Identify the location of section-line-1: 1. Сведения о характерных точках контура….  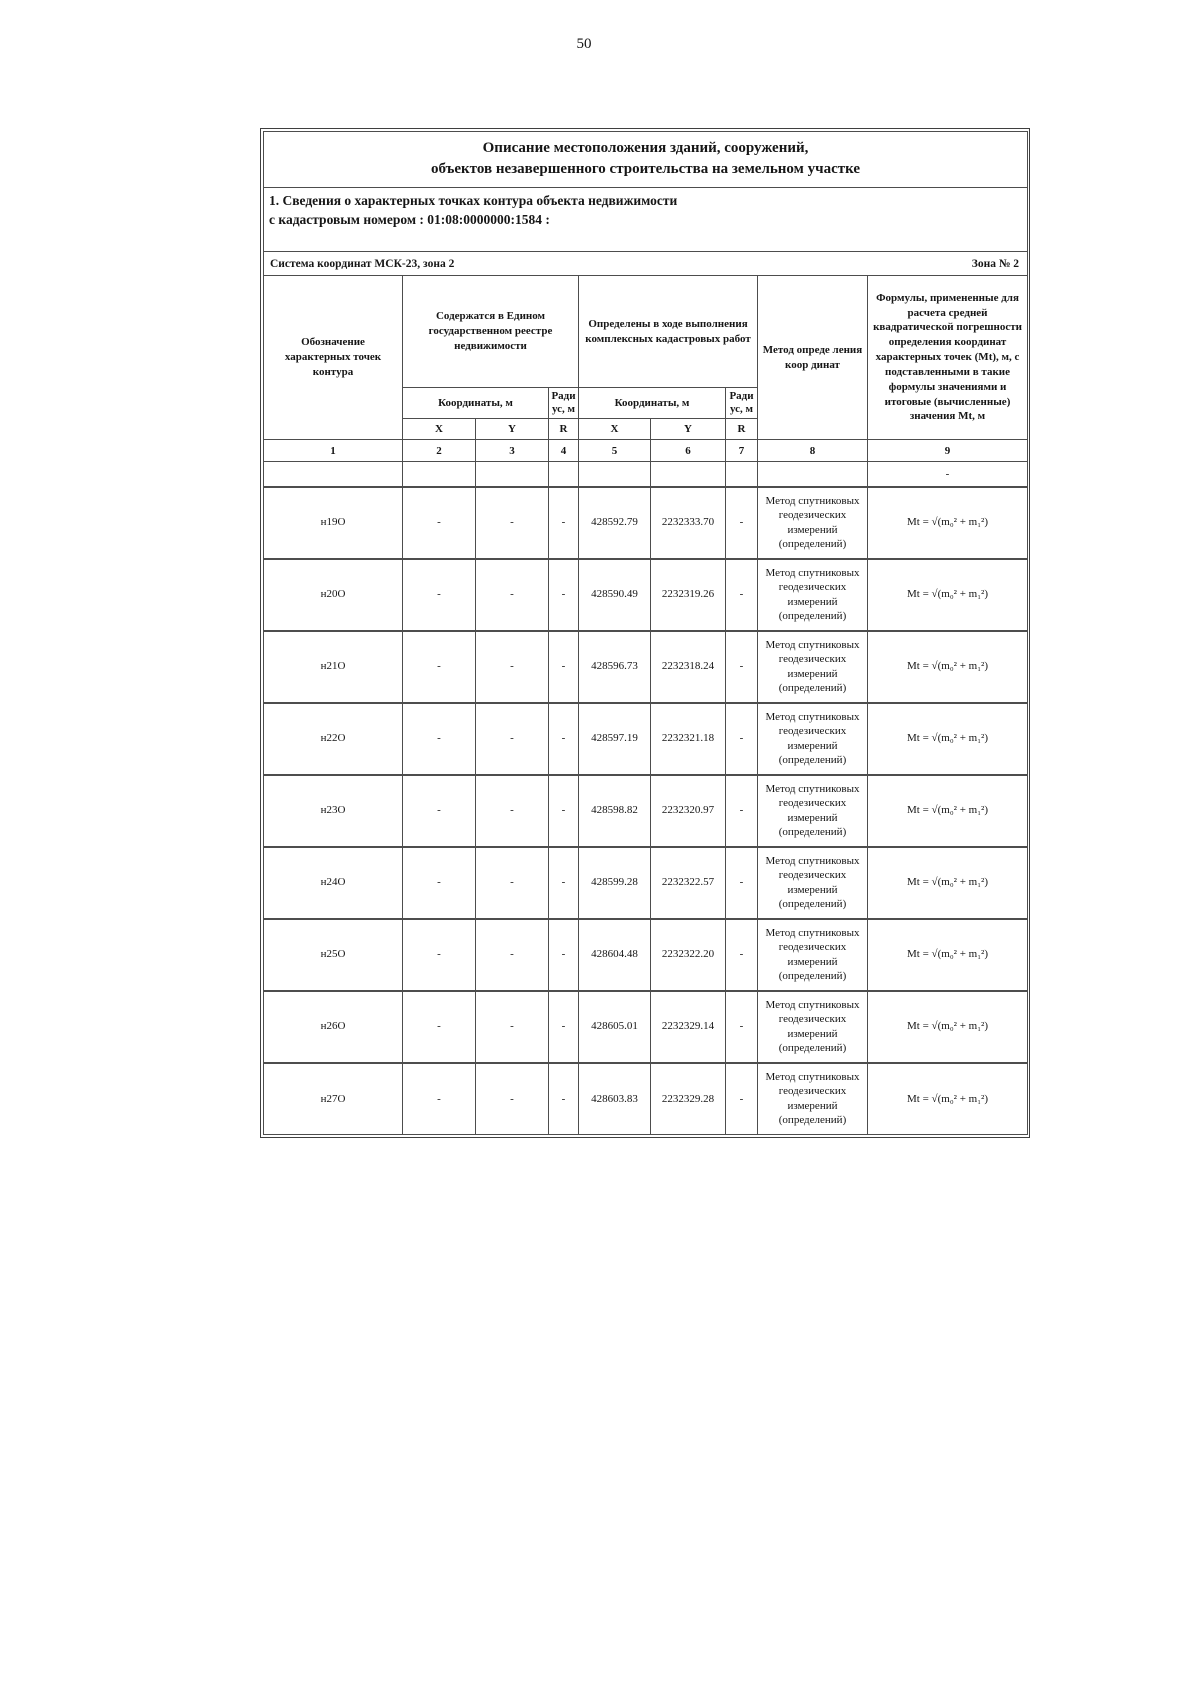
(473, 200).